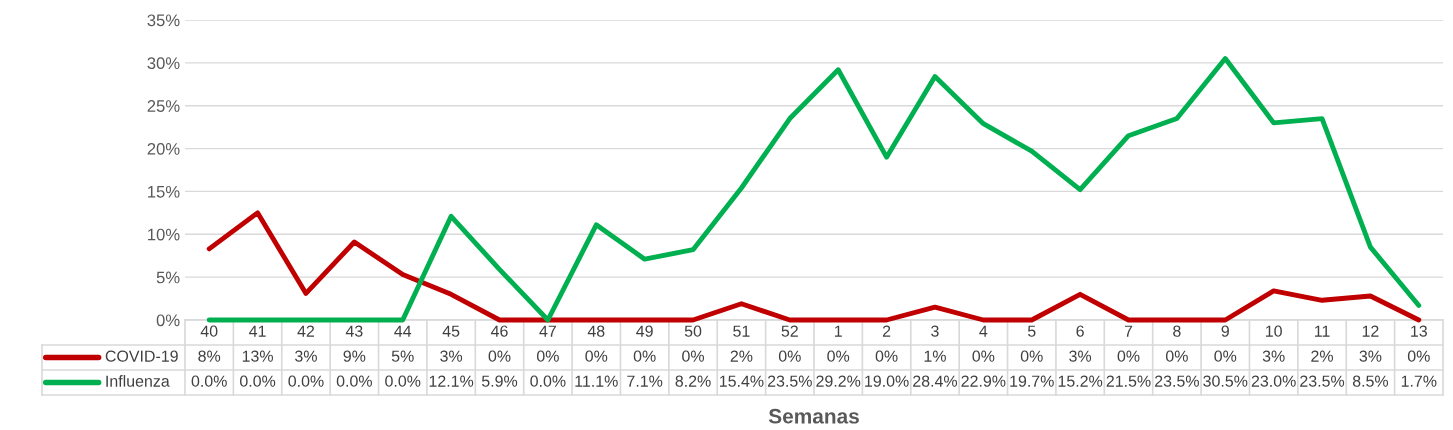 This screenshot has height=430, width=1453. I want to click on data-label: 9%, so click(354, 356).